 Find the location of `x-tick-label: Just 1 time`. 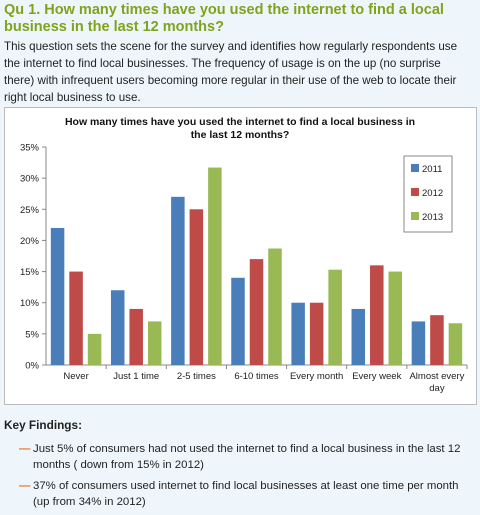

x-tick-label: Just 1 time is located at coordinates (136, 376).